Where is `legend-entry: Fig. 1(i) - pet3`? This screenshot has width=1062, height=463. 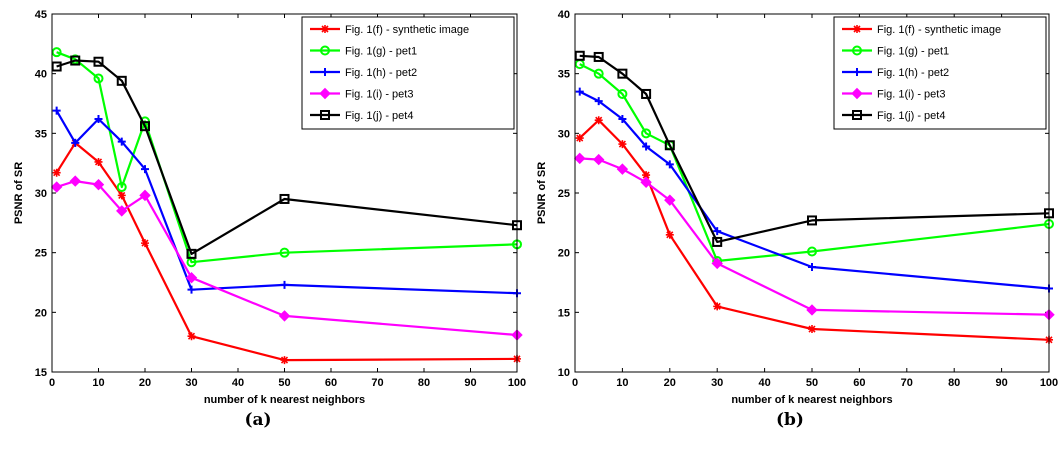
legend-entry: Fig. 1(i) - pet3 is located at coordinates (361, 94).